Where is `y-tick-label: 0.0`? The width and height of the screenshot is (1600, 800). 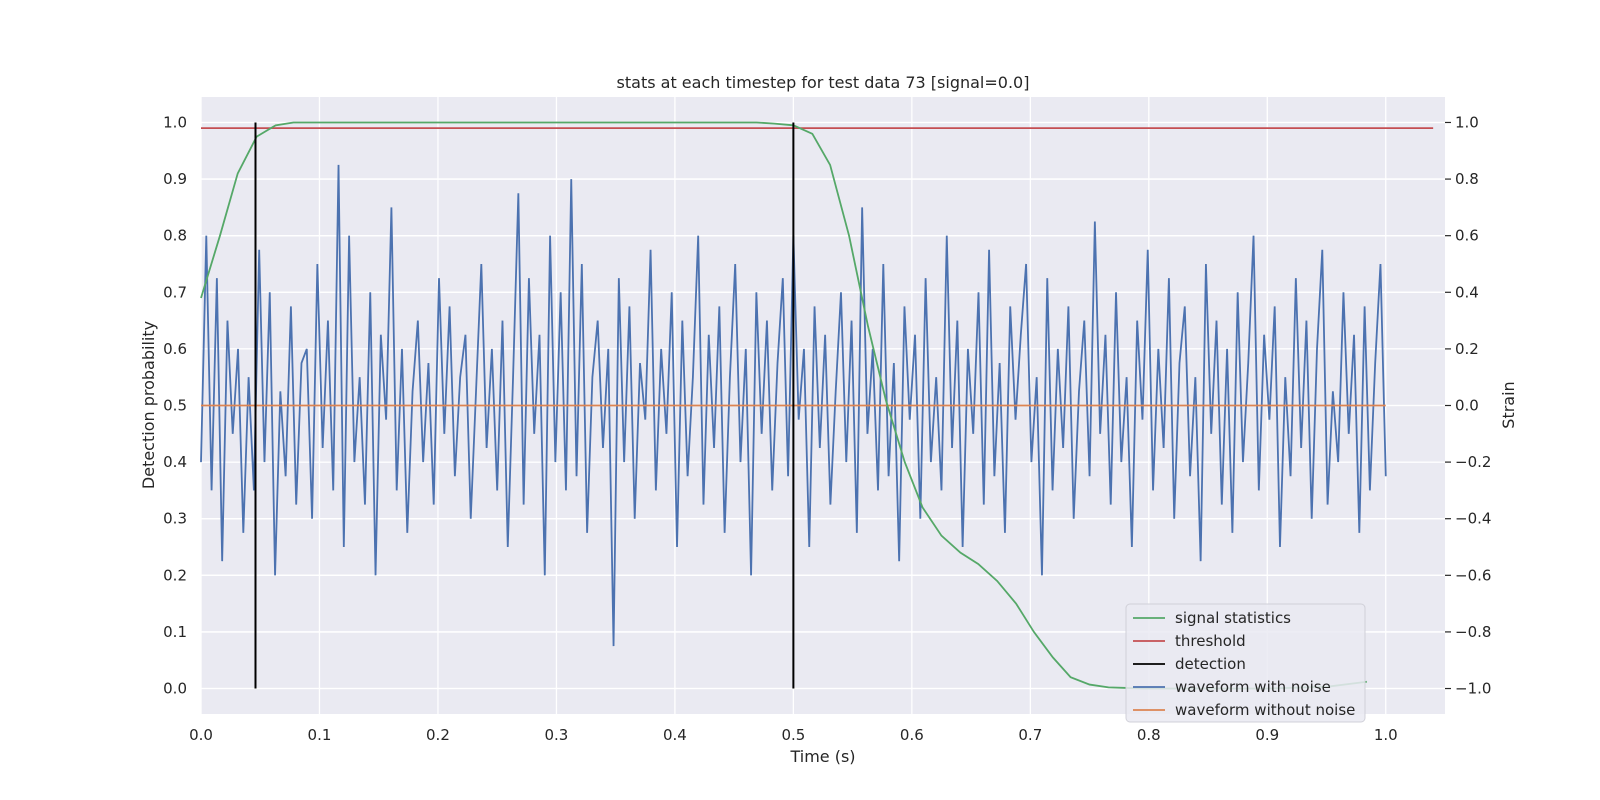 y-tick-label: 0.0 is located at coordinates (175, 689).